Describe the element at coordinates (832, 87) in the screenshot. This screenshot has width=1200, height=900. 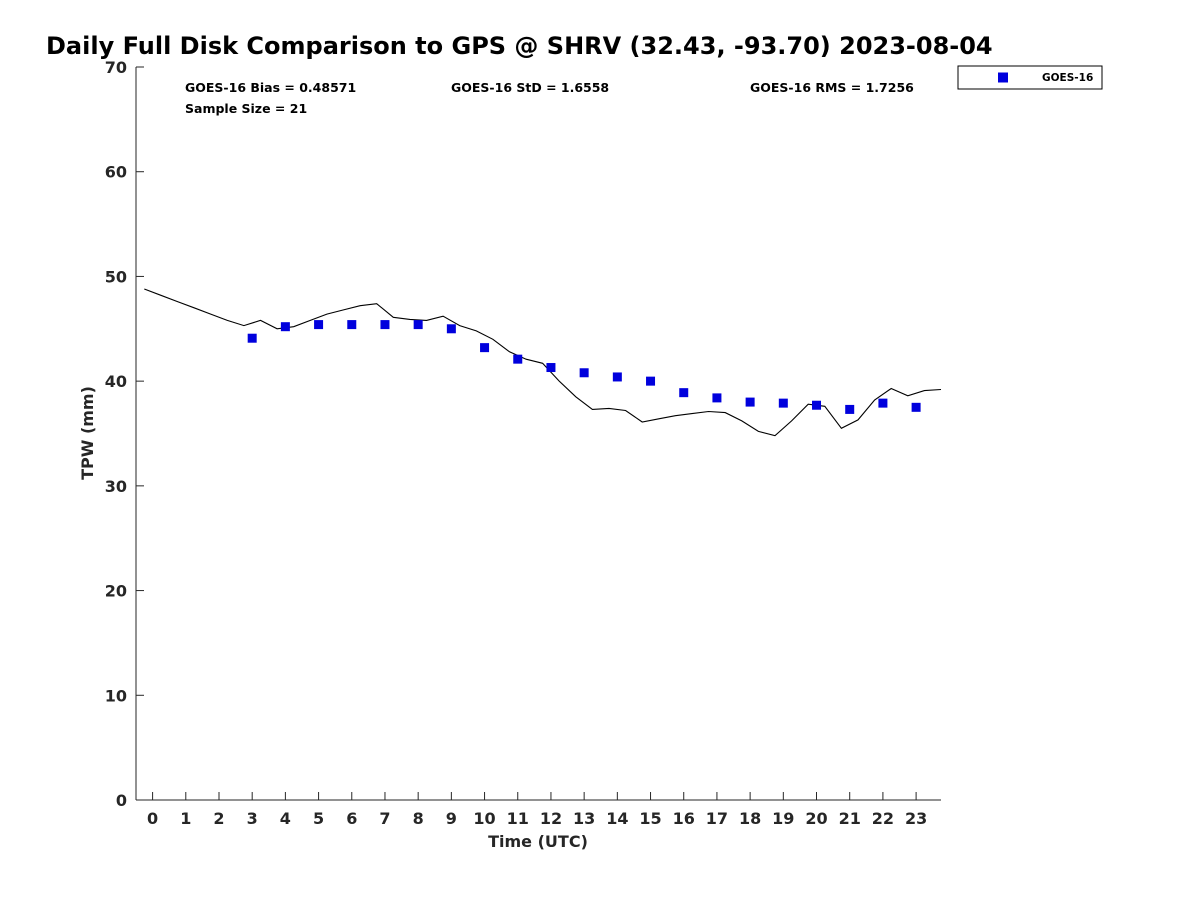
I see `stat-rms: GOES-16 RMS = 1.7256` at that location.